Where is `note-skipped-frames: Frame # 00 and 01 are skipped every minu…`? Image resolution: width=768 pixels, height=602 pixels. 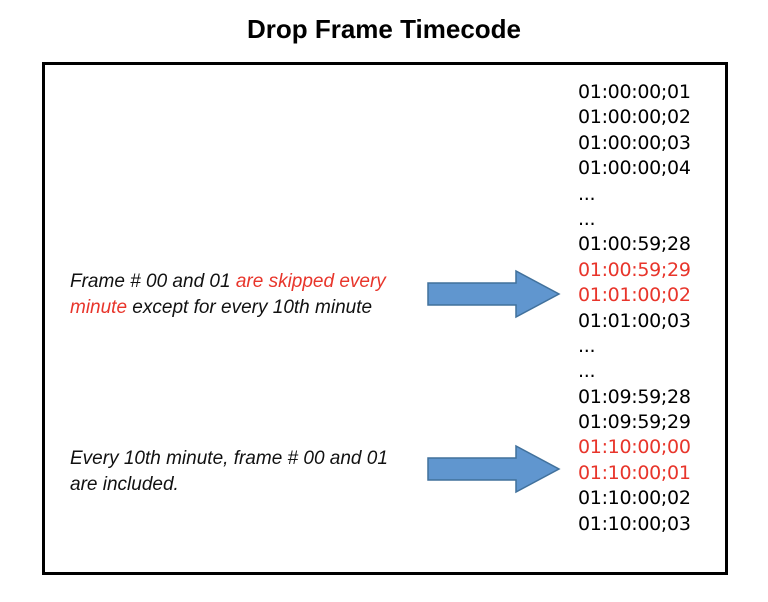
note-skipped-frames: Frame # 00 and 01 are skipped every minu… is located at coordinates (242, 295).